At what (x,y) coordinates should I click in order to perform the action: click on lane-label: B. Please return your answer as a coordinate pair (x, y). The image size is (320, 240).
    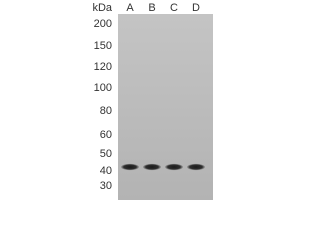
    Looking at the image, I should click on (151, 8).